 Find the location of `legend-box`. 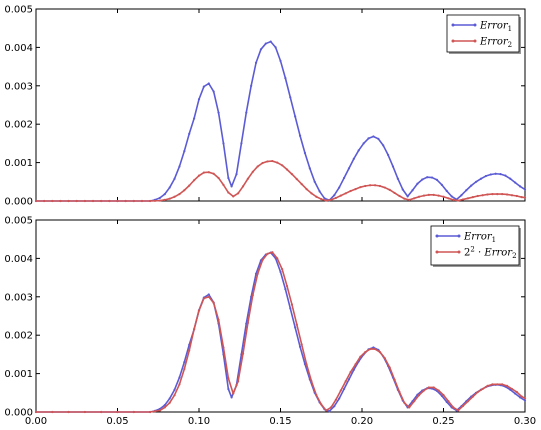

legend-box is located at coordinates (475, 245).